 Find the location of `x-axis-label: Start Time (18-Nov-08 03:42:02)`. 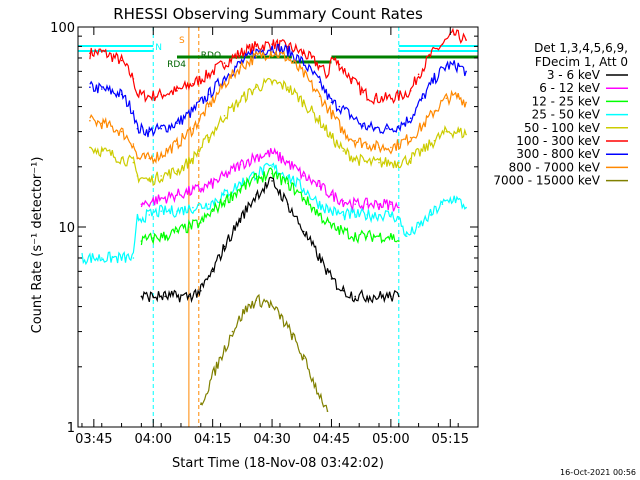

x-axis-label: Start Time (18-Nov-08 03:42:02) is located at coordinates (278, 463).